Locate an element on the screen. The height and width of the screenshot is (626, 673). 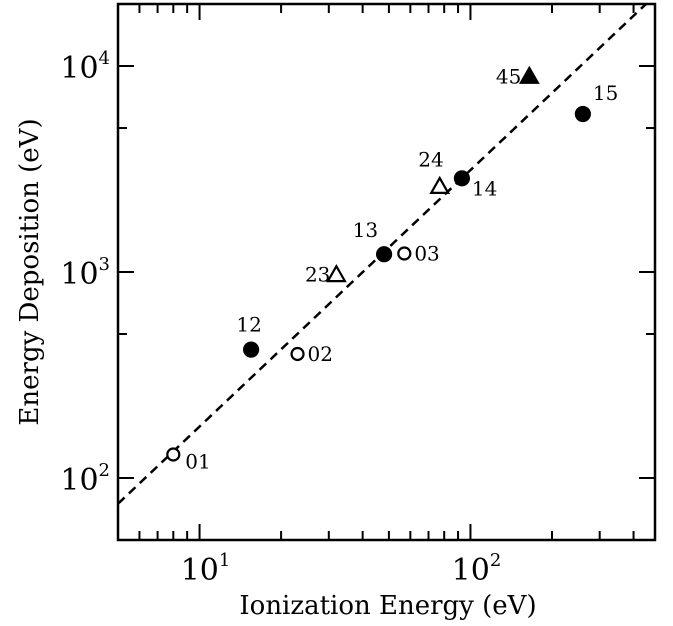
y-axis-label: Energy Deposition (eV) is located at coordinates (30, 271).